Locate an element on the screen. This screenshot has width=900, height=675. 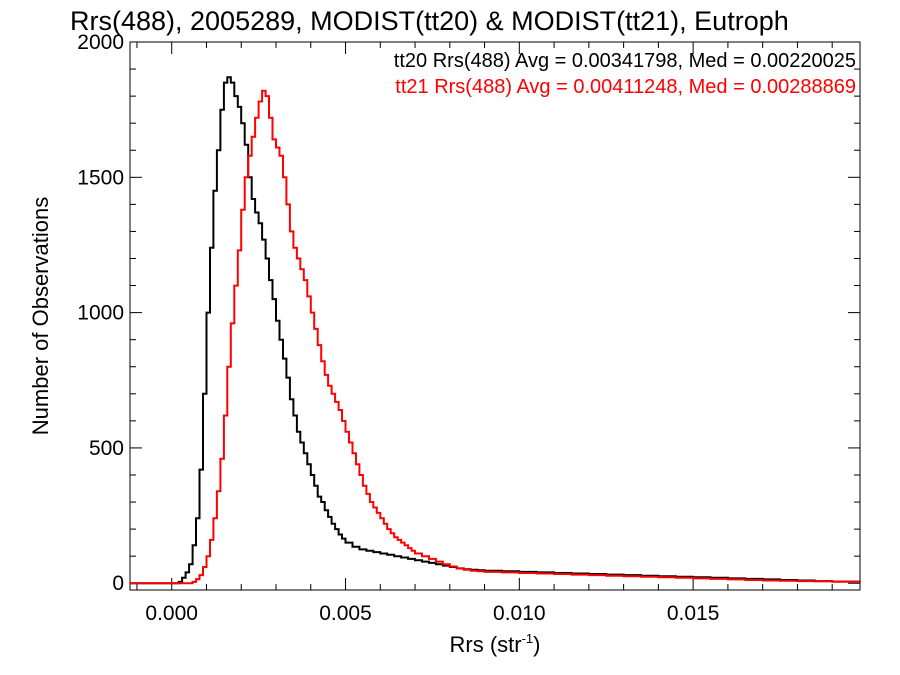
y-tick-label: 2000 is located at coordinates (100, 42).